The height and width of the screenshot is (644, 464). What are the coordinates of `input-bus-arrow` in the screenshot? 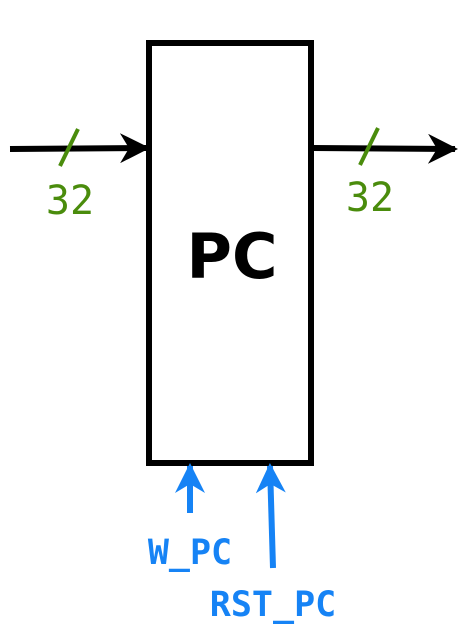 It's located at (79, 148).